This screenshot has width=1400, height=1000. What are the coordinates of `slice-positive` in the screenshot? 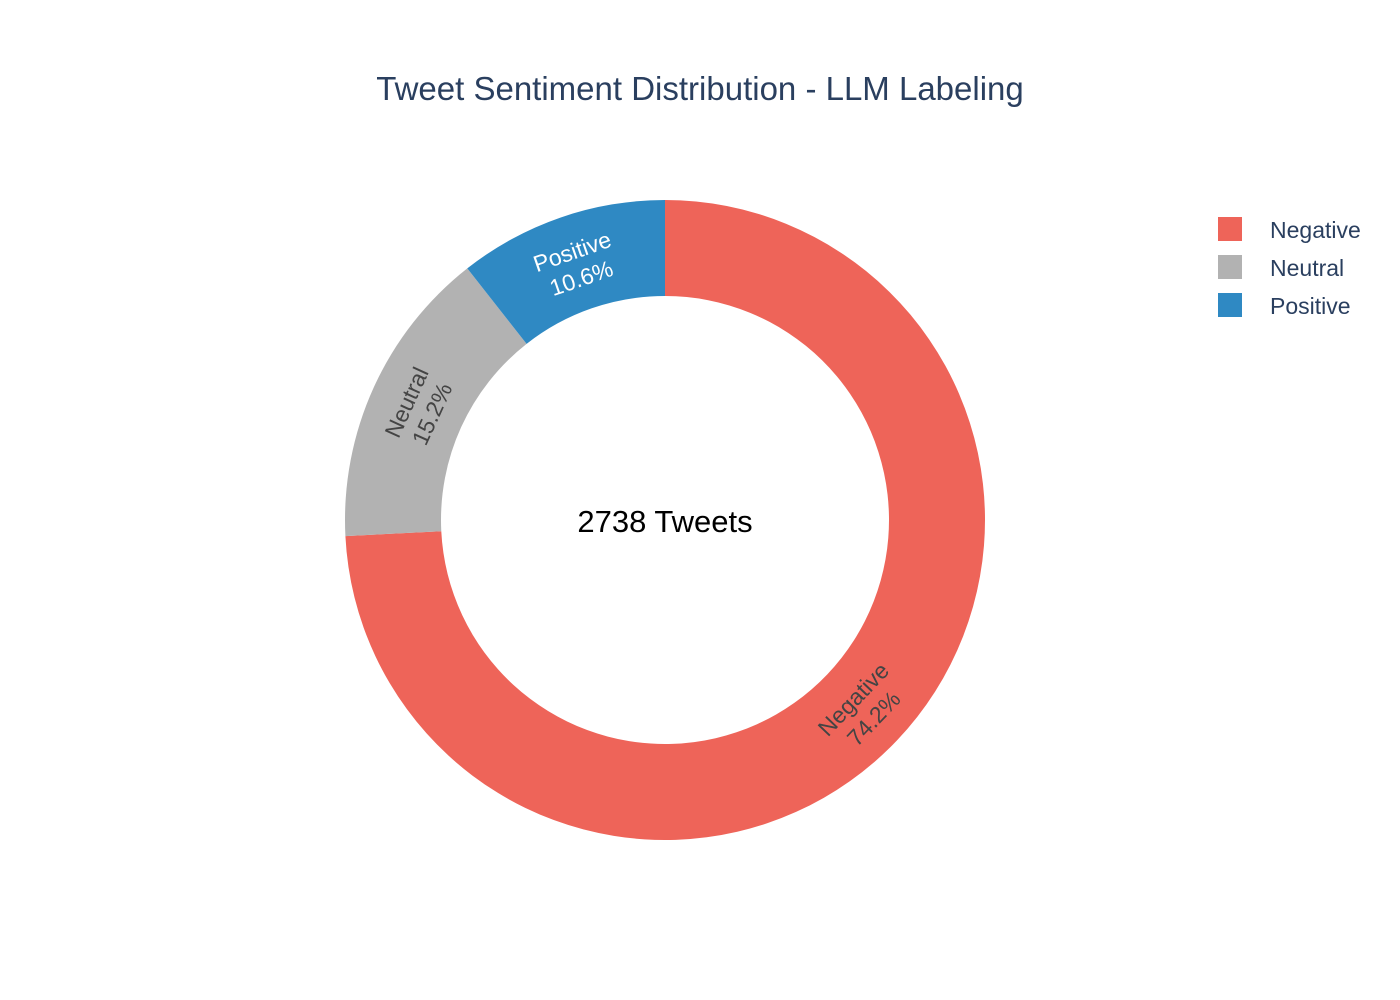 It's located at (566, 272).